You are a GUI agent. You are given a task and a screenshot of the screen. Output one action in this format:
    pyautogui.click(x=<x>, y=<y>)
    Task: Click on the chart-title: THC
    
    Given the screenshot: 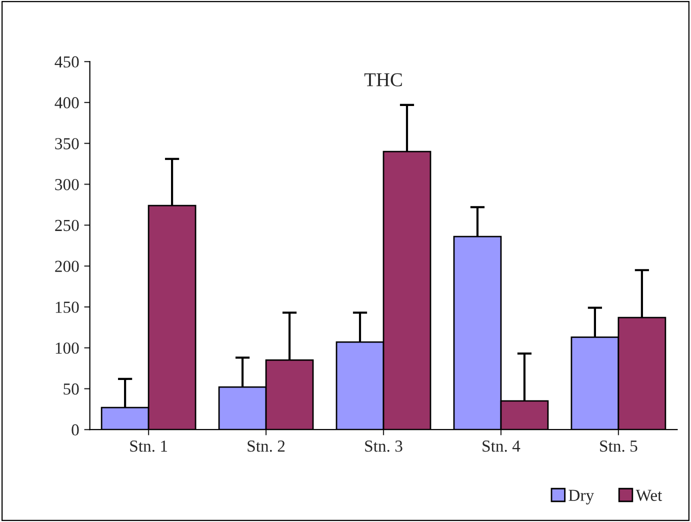 What is the action you would take?
    pyautogui.click(x=383, y=79)
    